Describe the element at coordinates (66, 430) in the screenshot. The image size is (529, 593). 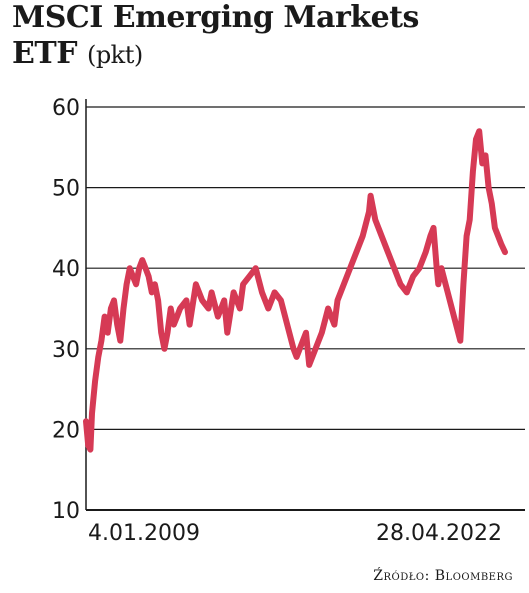
I see `y-tick-label: 20` at that location.